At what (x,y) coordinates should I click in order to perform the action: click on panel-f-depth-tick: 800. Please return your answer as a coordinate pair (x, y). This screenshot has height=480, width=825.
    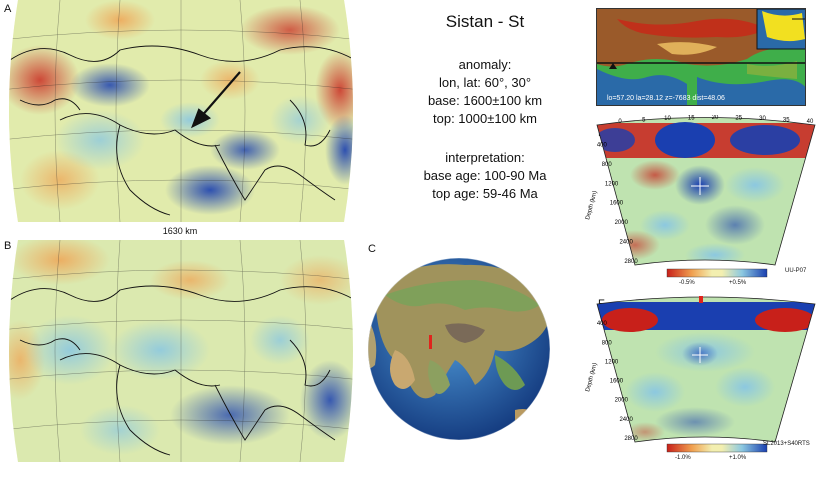
    Looking at the image, I should click on (607, 343).